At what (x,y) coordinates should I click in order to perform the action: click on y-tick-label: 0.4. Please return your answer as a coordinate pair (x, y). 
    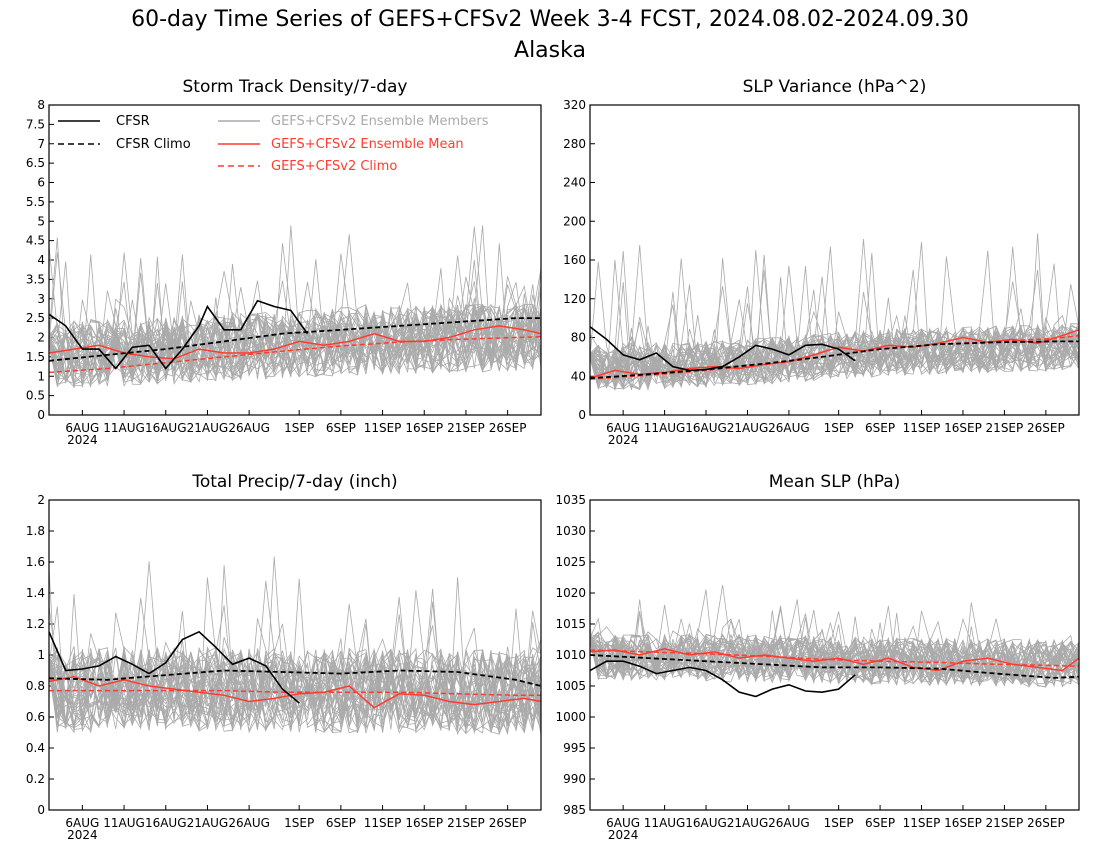
    Looking at the image, I should click on (35, 748).